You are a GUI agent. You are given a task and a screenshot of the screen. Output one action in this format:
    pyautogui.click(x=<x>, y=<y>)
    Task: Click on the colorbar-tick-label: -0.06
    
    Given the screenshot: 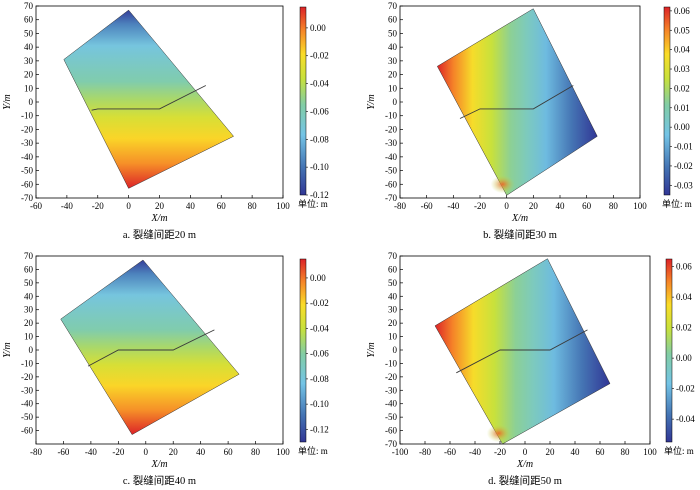 What is the action you would take?
    pyautogui.click(x=319, y=354)
    